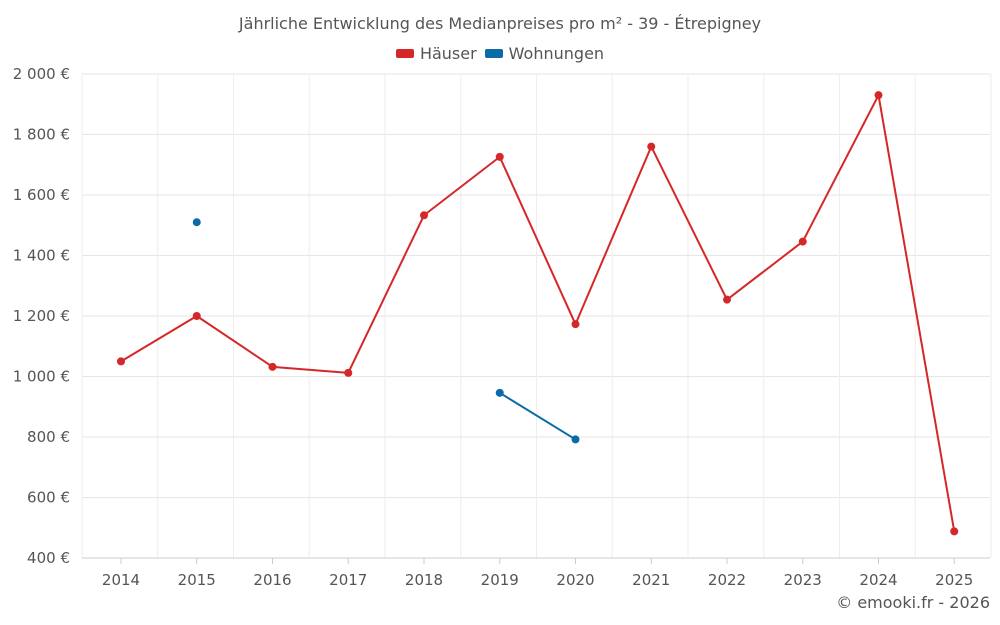 The width and height of the screenshot is (1000, 625). Describe the element at coordinates (41, 195) in the screenshot. I see `y-tick-label: 1 600 €` at that location.